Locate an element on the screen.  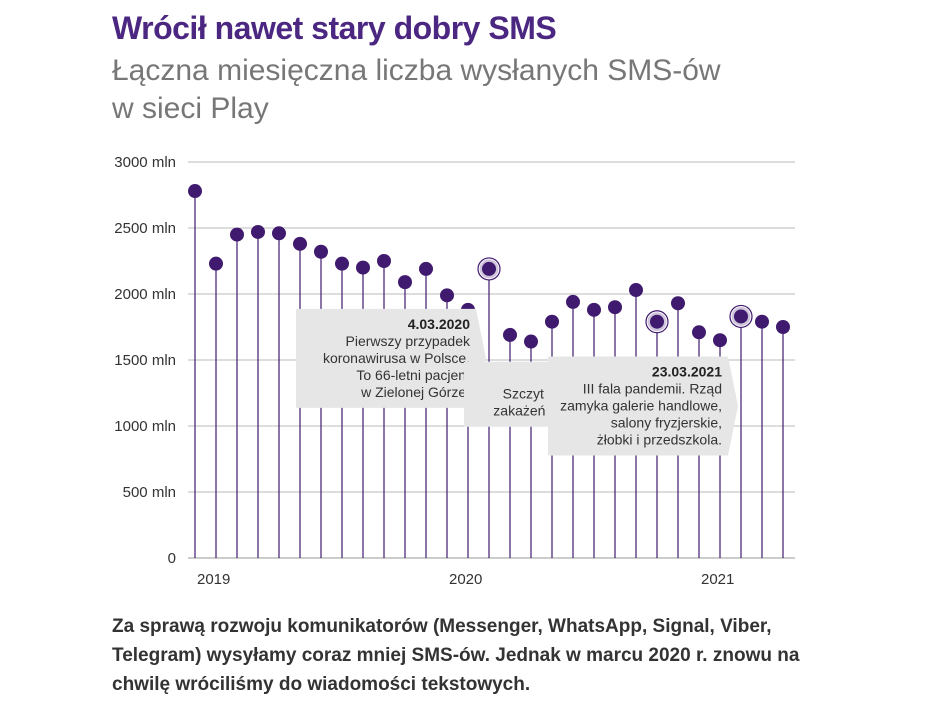
dot-layer is located at coordinates (489, 266).